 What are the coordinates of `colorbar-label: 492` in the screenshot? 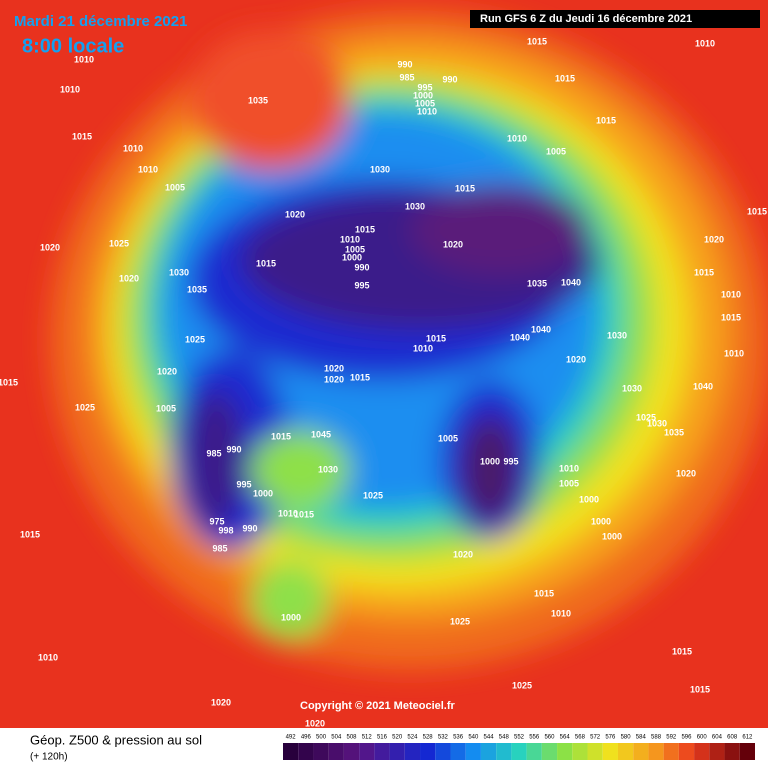 It's located at (291, 738).